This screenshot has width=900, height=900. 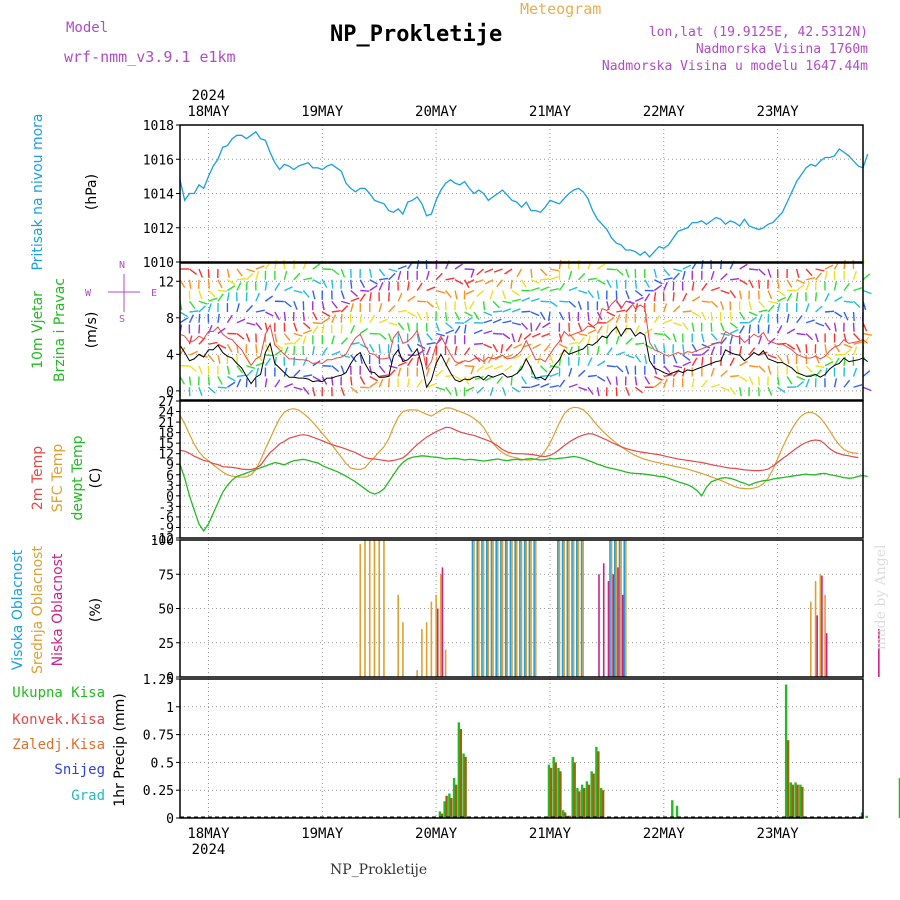 I want to click on cloud-bar-low, so click(x=437, y=642).